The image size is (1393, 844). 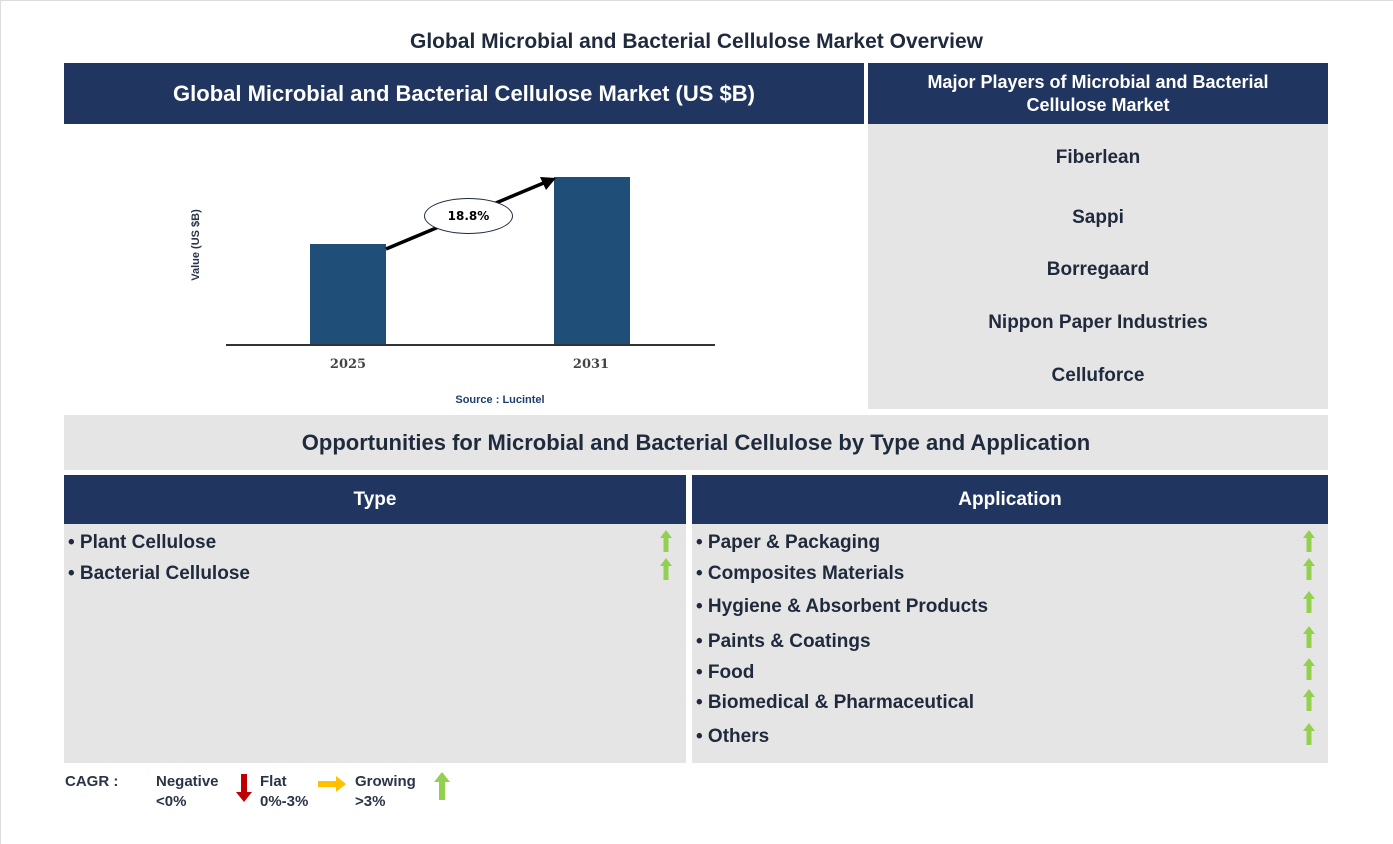 What do you see at coordinates (725, 672) in the screenshot?
I see `application-item: • Food` at bounding box center [725, 672].